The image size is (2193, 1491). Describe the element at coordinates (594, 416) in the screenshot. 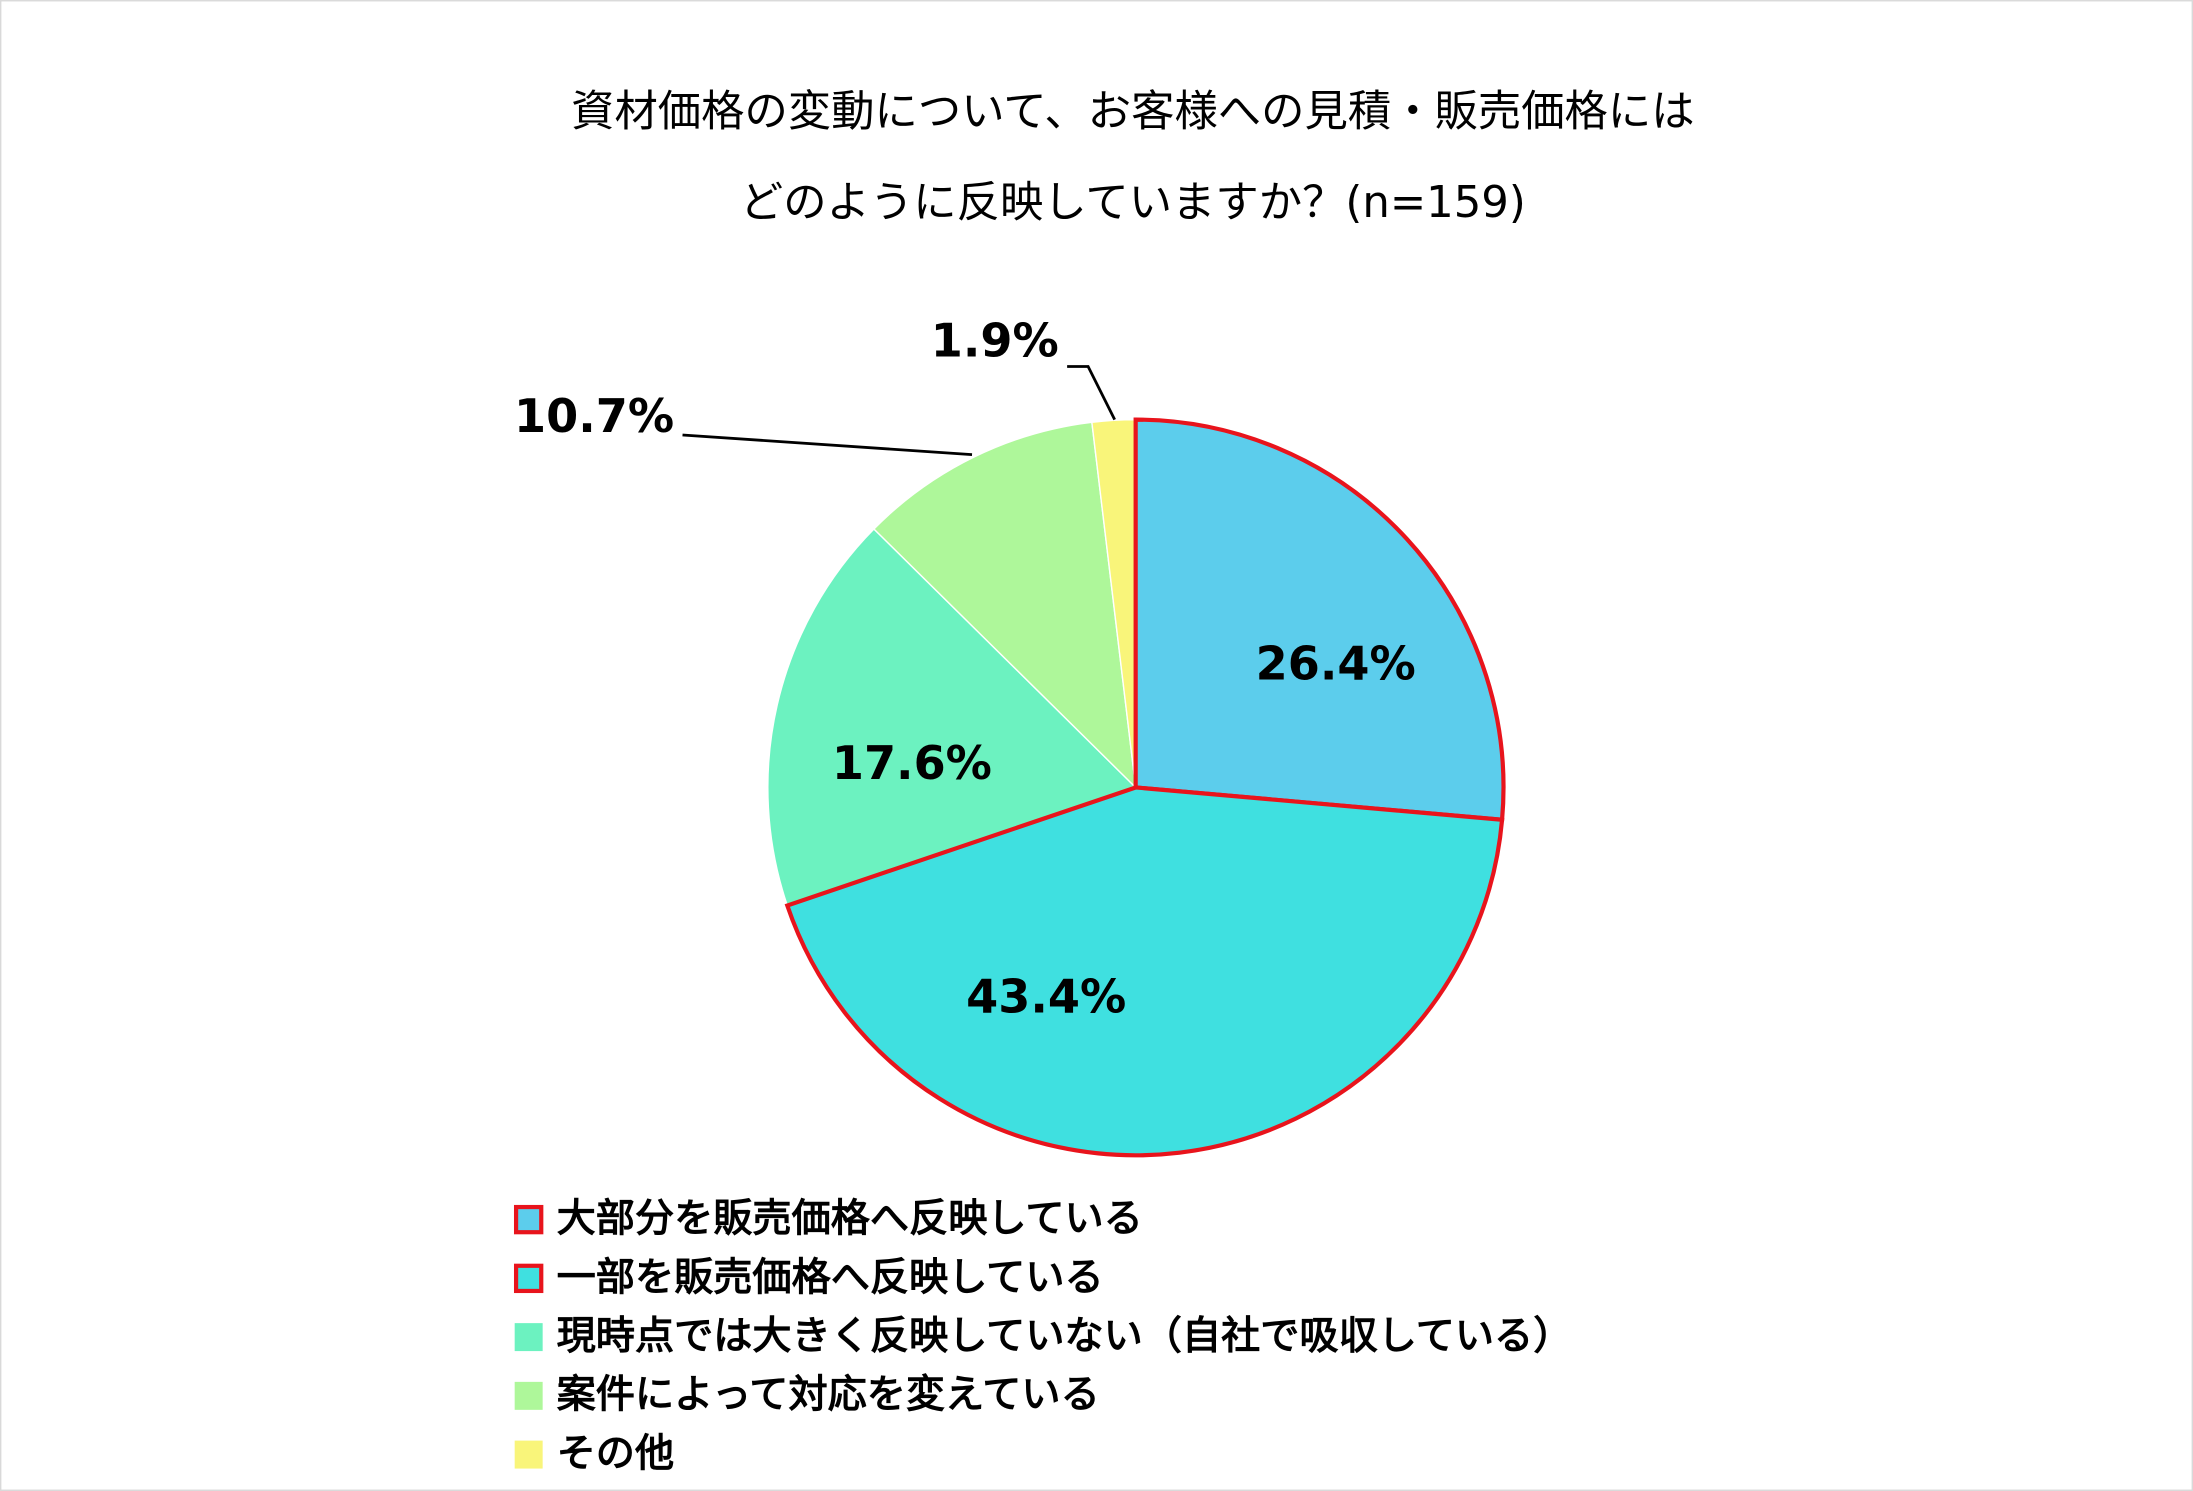

I see `data-label: 10.7%` at that location.